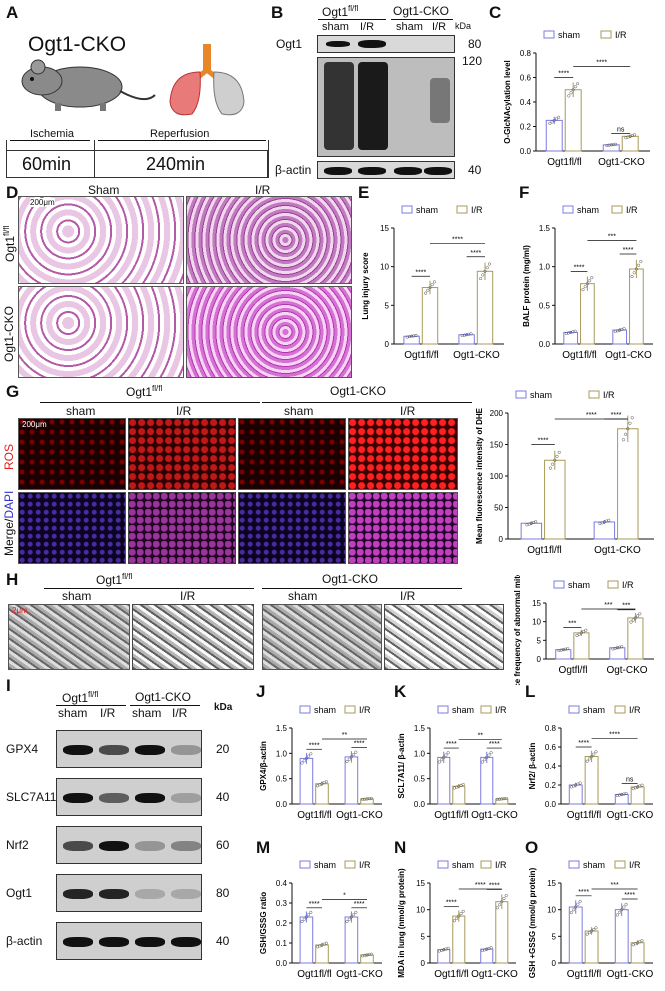 This screenshot has height=991, width=665. Describe the element at coordinates (52, 134) in the screenshot. I see `ischemia-label: Ischemia` at that location.